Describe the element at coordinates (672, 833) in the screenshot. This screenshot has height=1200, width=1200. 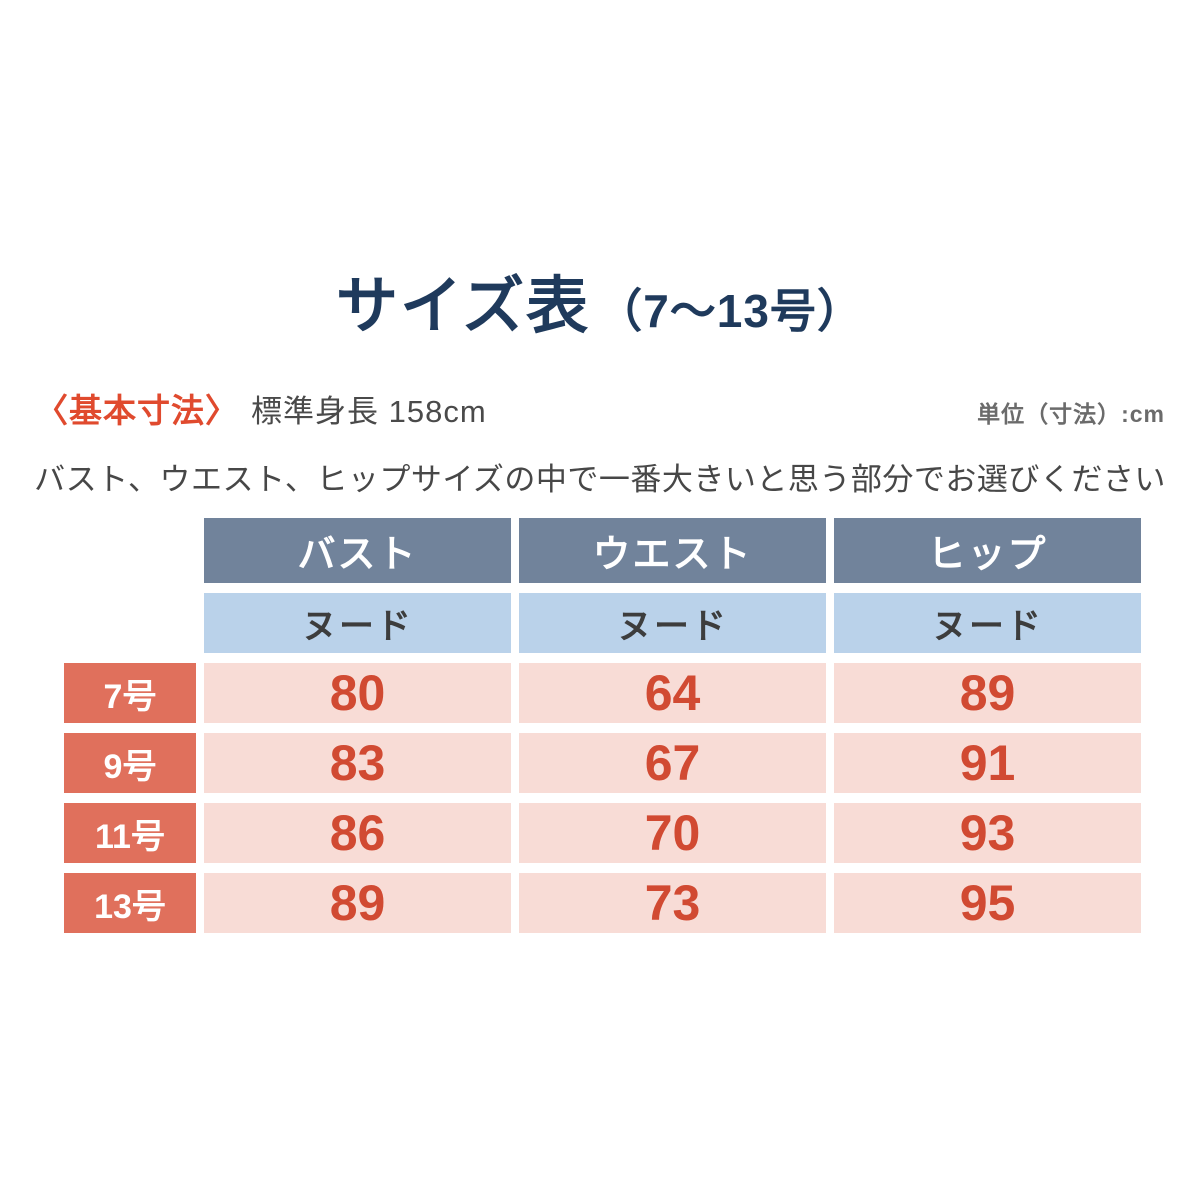
I see `cell-size11-waist: 70` at that location.